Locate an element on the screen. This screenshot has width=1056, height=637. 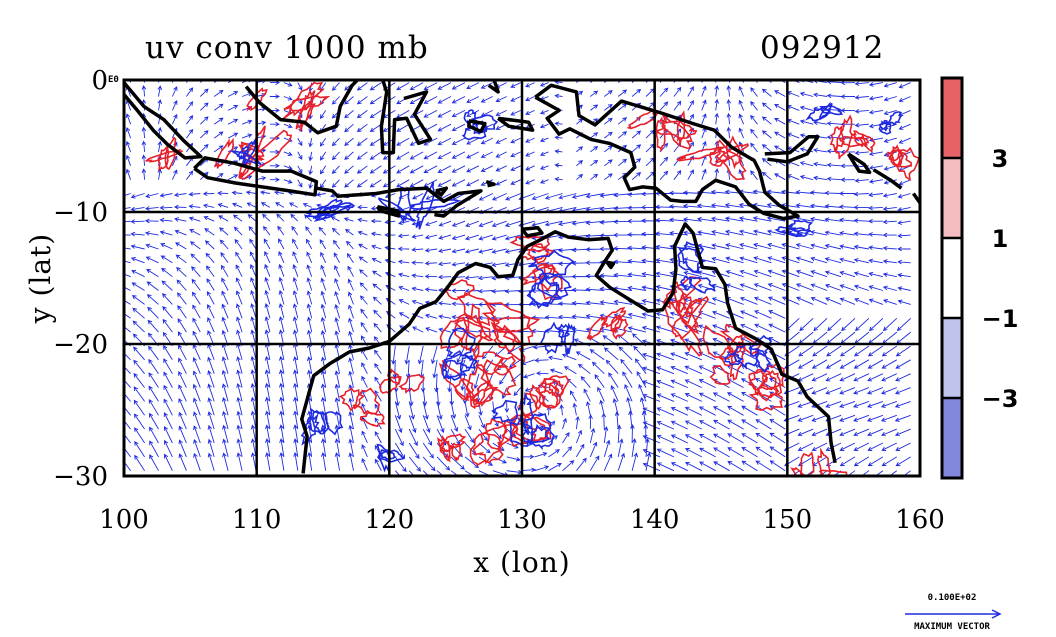
y-top-suffix: E0 is located at coordinates (113, 80).